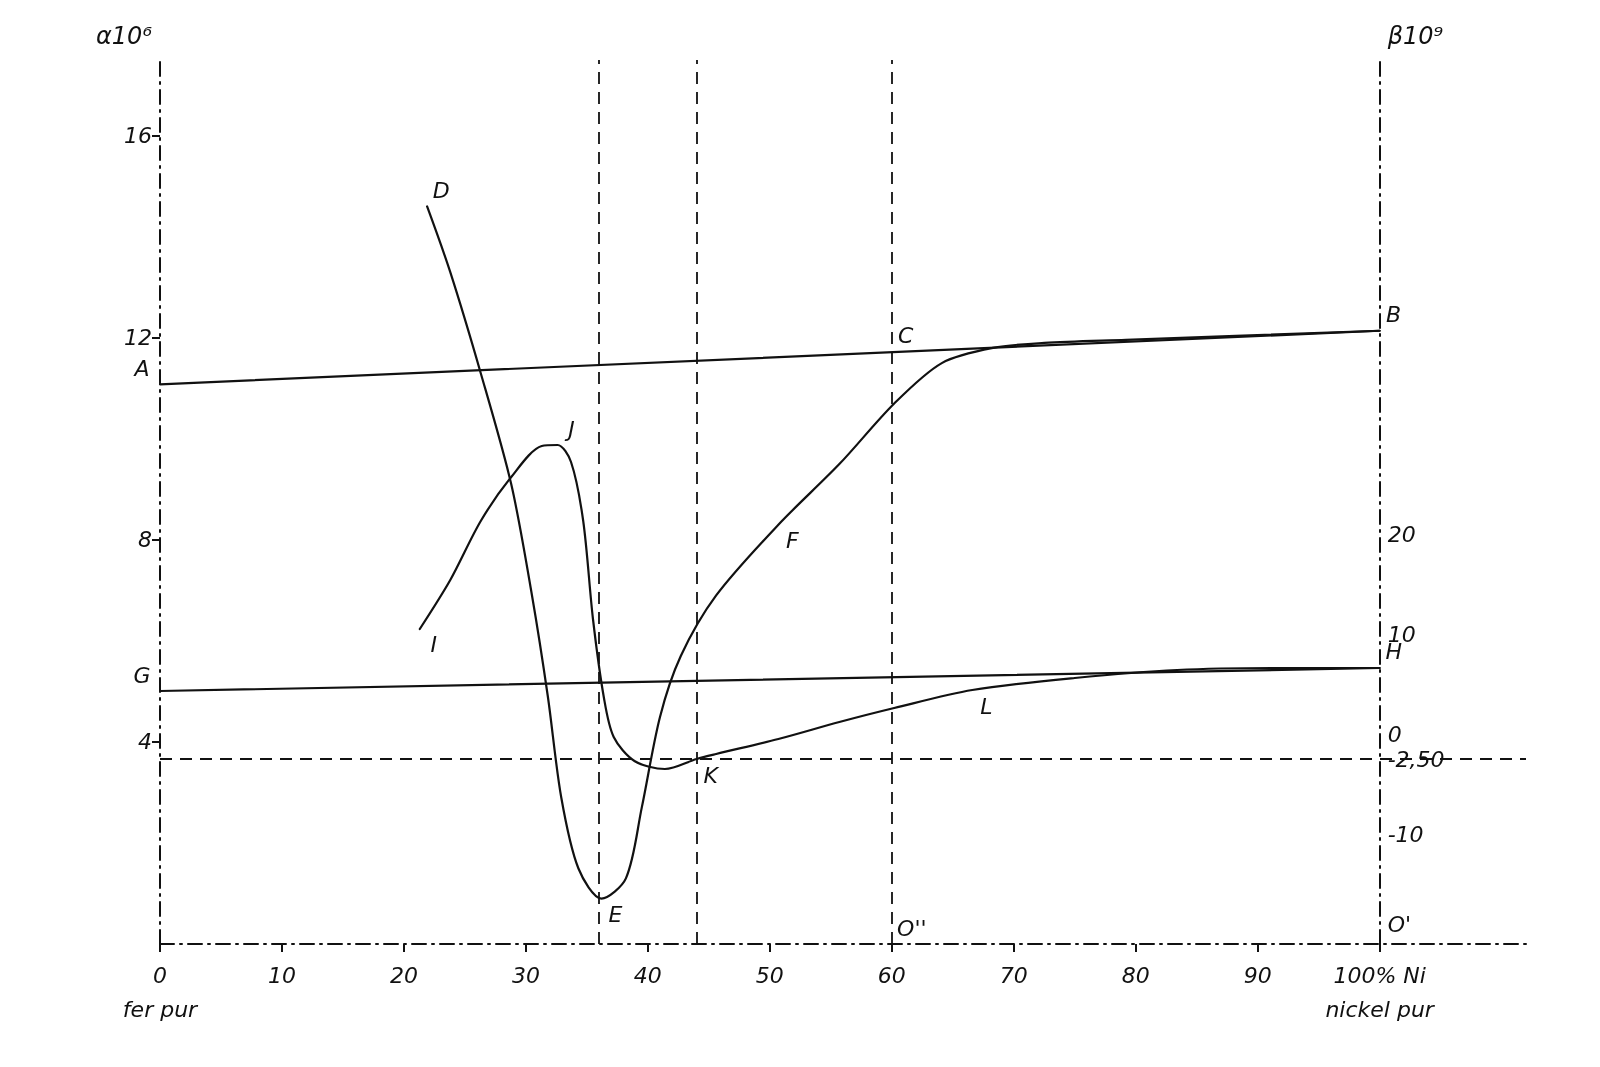 The width and height of the screenshot is (1600, 1067). What do you see at coordinates (615, 915) in the screenshot?
I see `annotation: E` at bounding box center [615, 915].